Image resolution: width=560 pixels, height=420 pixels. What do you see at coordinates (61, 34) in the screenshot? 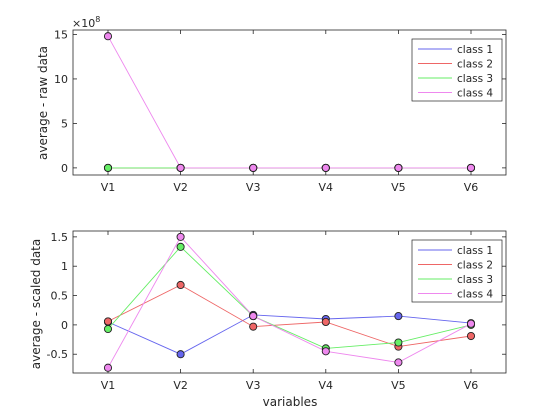
I see `y-tick-label: 15` at bounding box center [61, 34].